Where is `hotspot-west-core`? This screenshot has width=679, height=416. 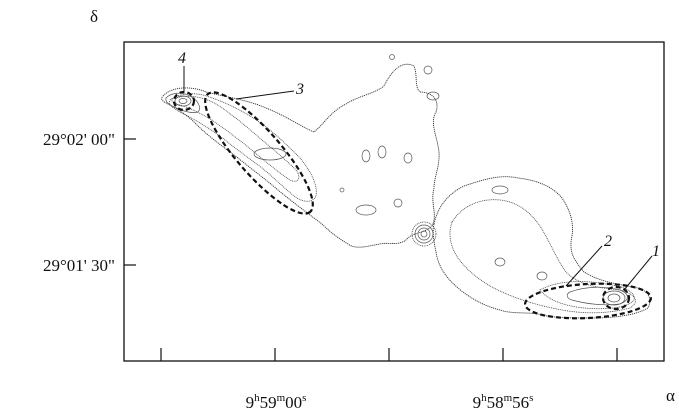
hotspot-west-core is located at coordinates (614, 298).